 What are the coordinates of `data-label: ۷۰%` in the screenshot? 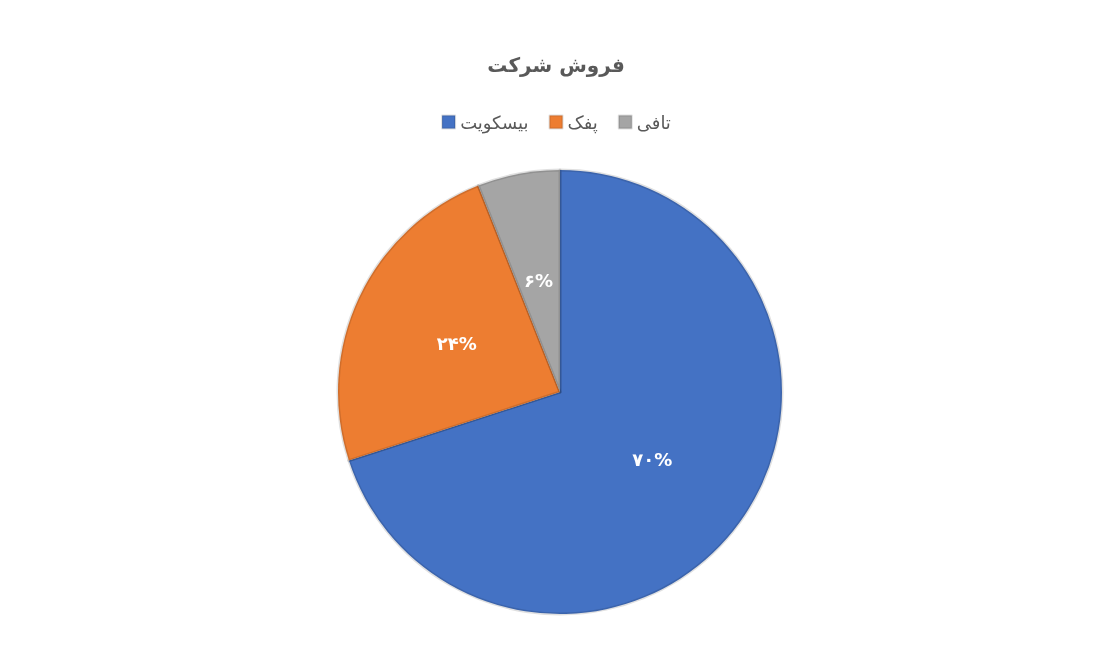 It's located at (652, 459).